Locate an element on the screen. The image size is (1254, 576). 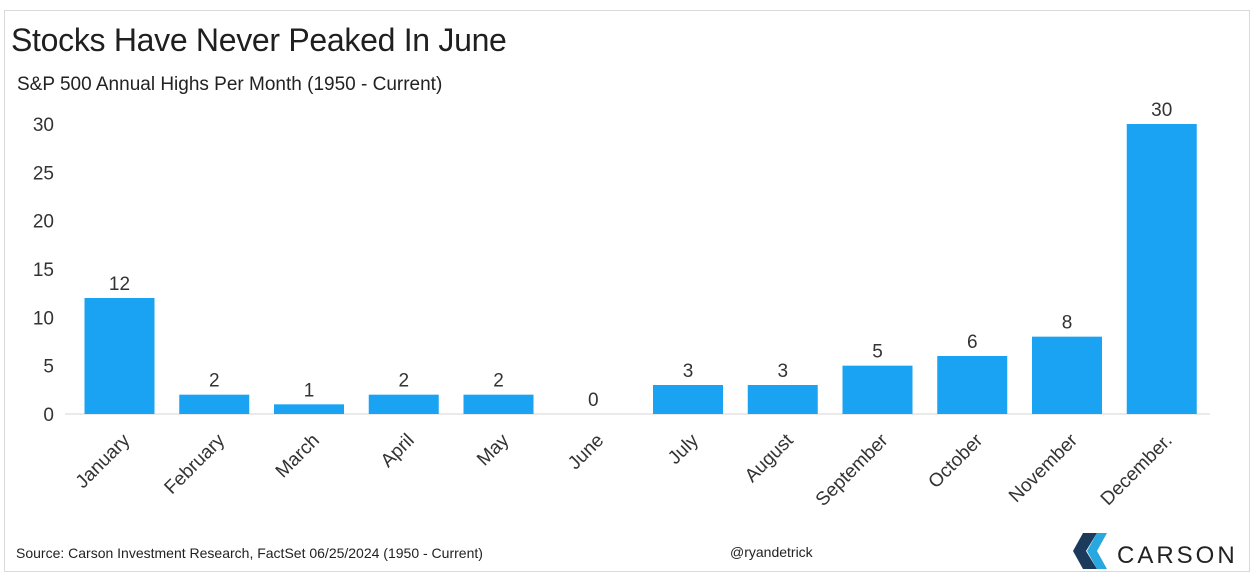
x-tick-label: February is located at coordinates (195, 464).